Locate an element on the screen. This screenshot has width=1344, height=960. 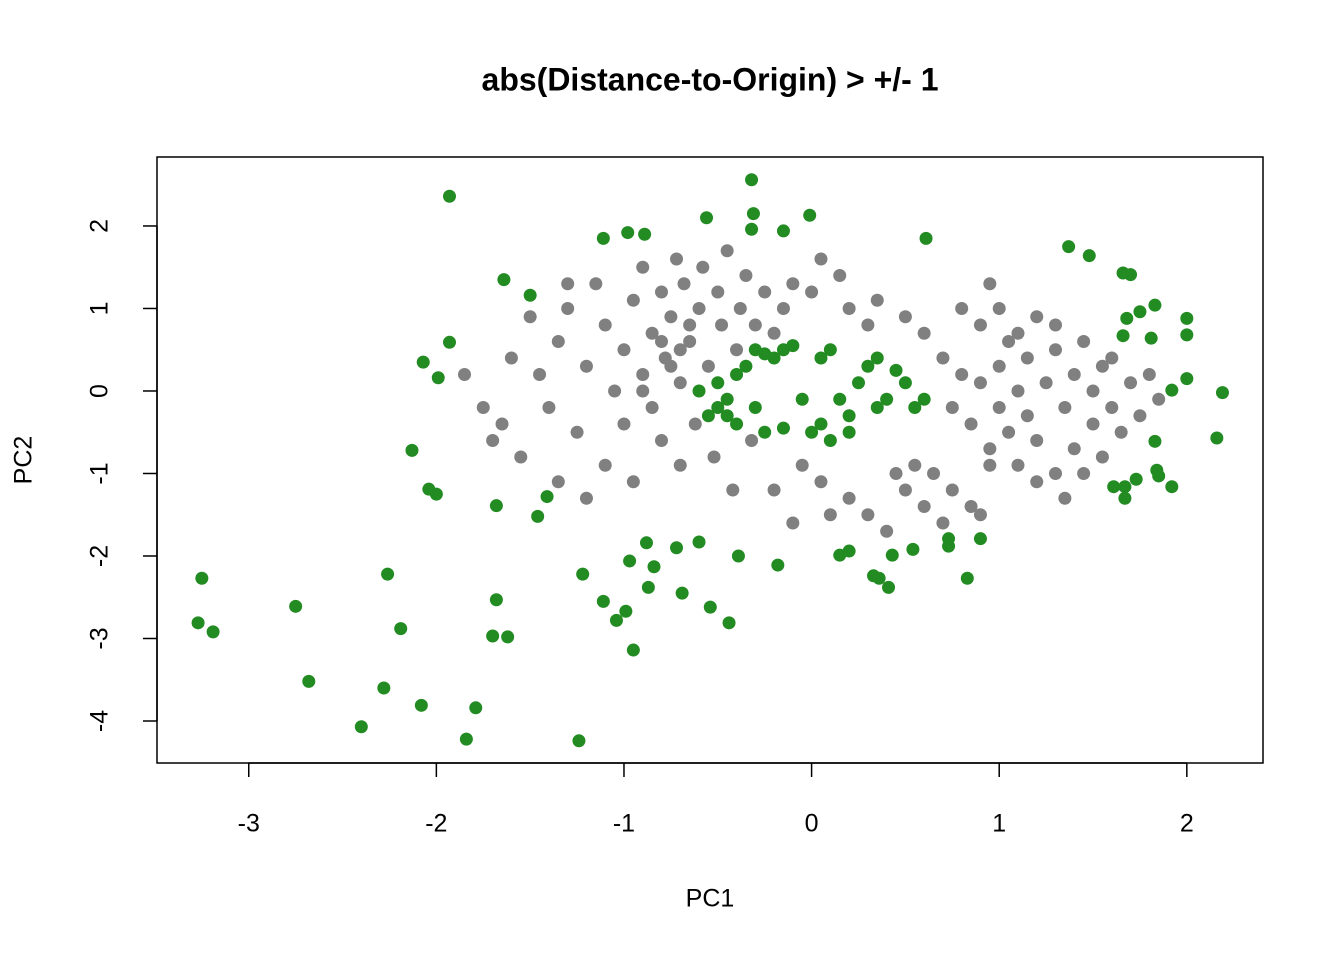
y-tick-label: -1 is located at coordinates (100, 473).